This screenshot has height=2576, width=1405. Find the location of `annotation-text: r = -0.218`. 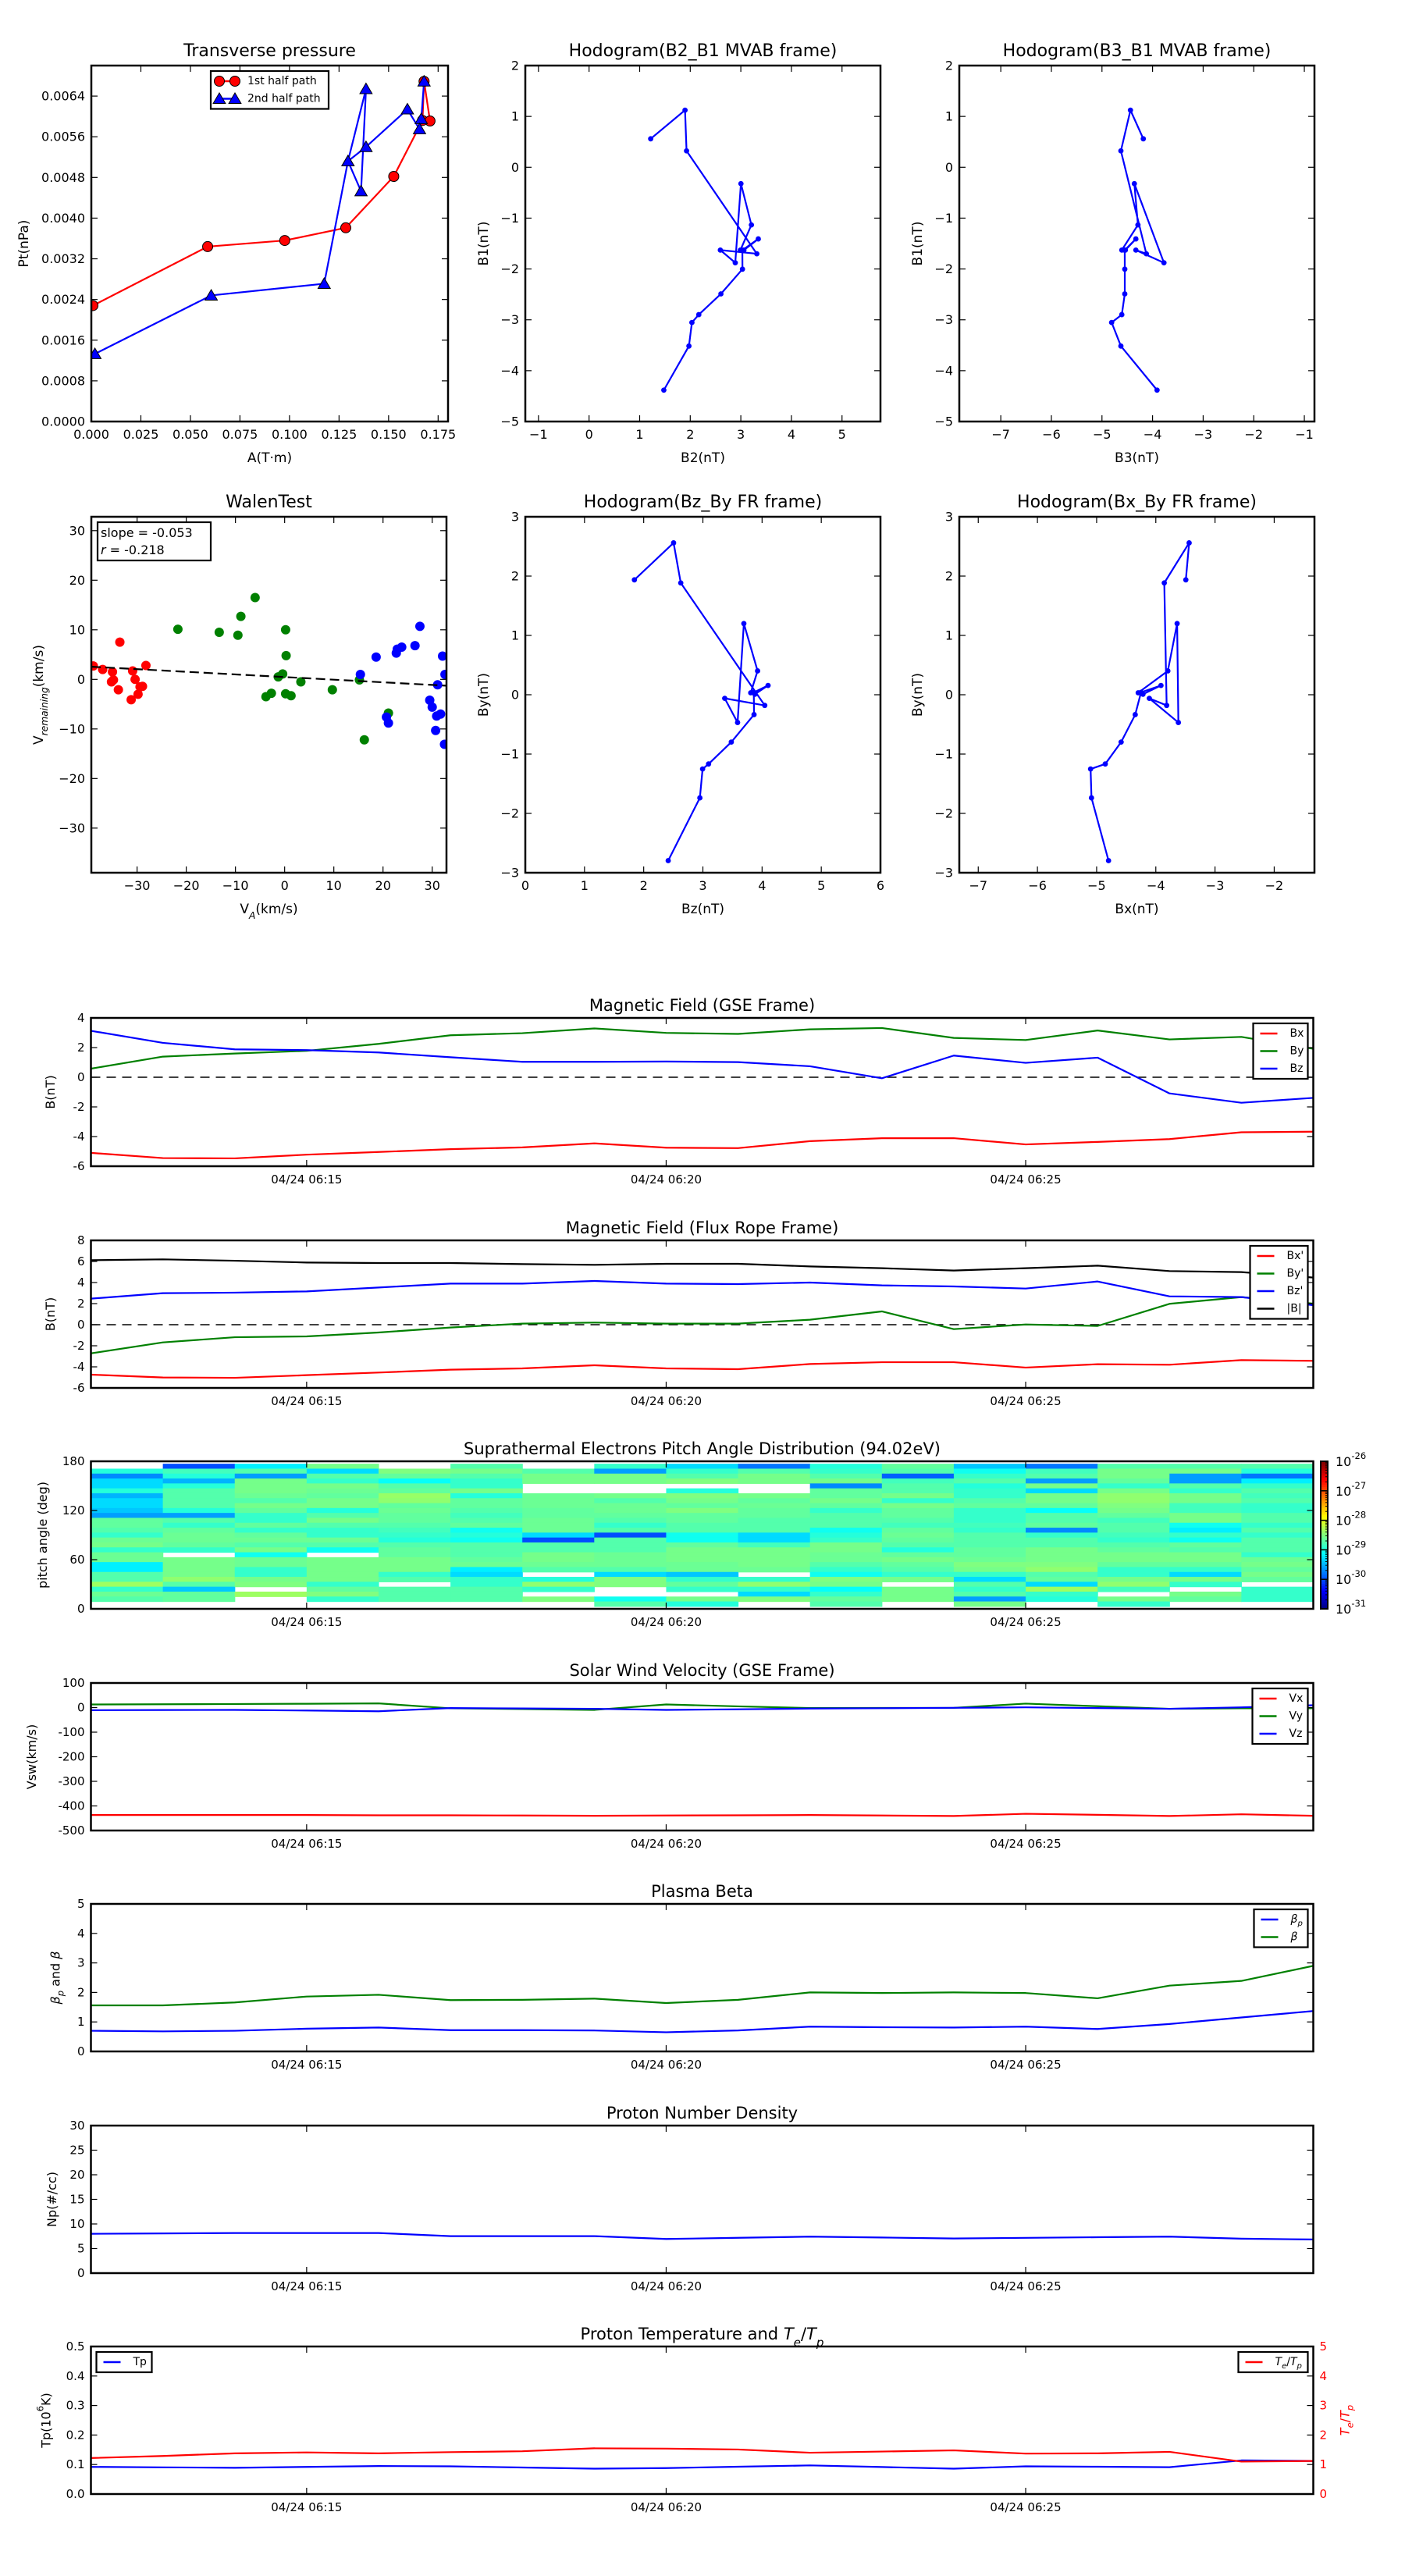

annotation-text: r = -0.218 is located at coordinates (133, 550).